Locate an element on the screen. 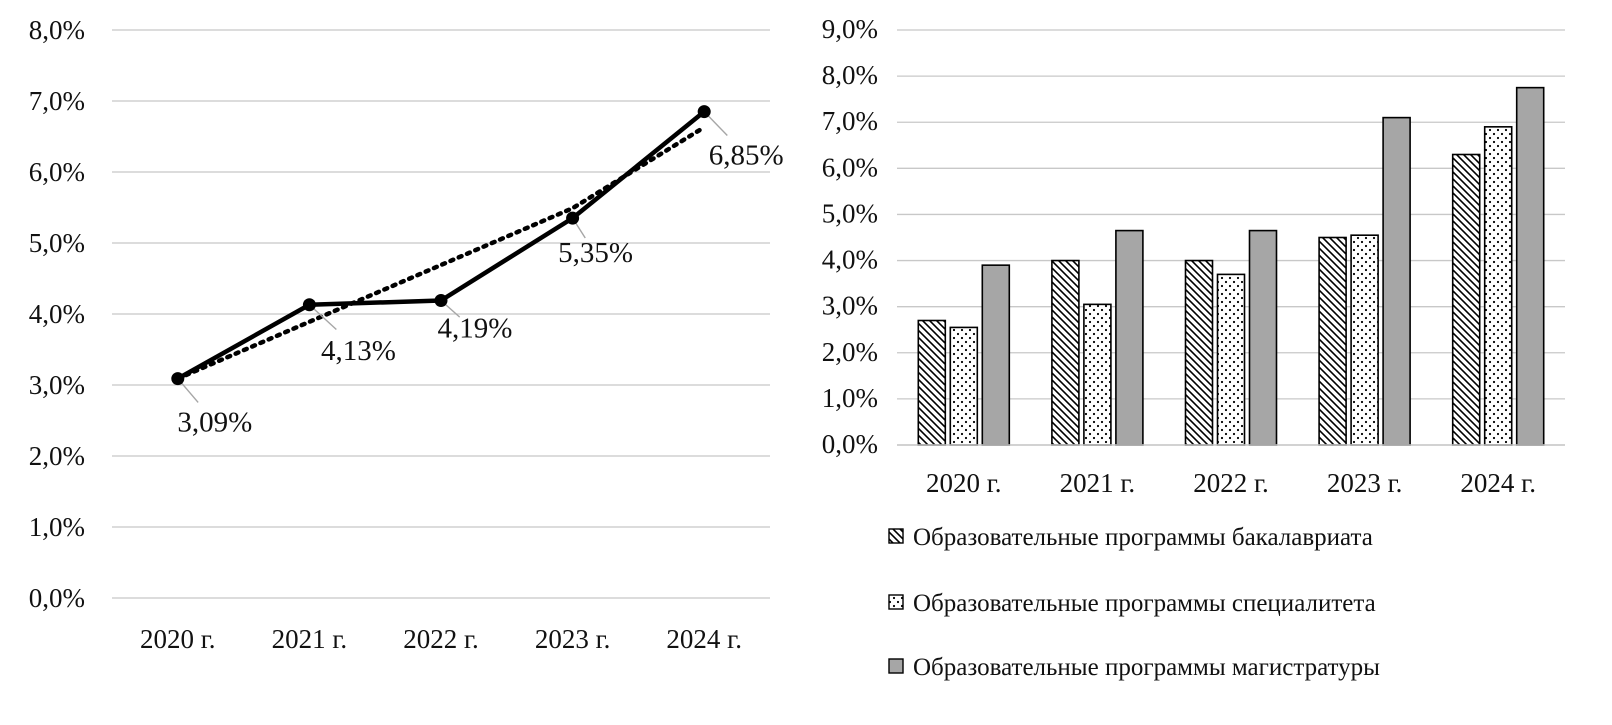 The width and height of the screenshot is (1612, 725). data-label: 3,09% is located at coordinates (214, 423).